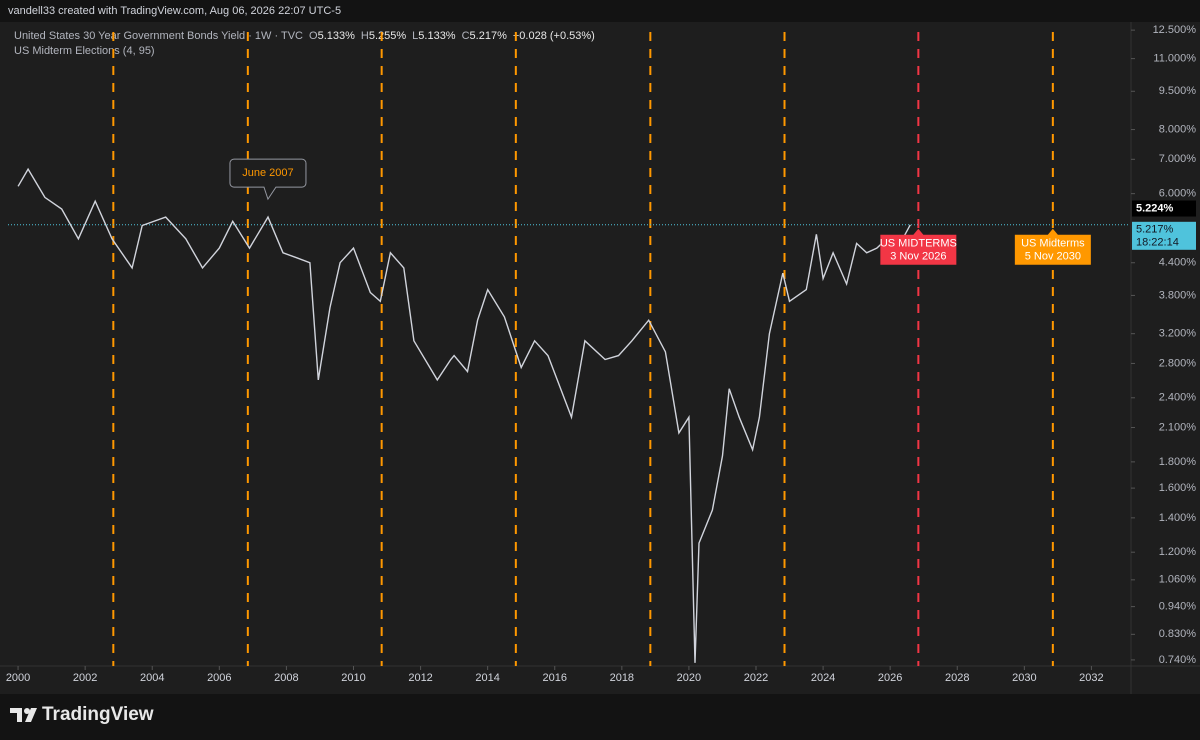 The height and width of the screenshot is (740, 1200). I want to click on indicator: US Midterm Elections (4, 95), so click(84, 51).